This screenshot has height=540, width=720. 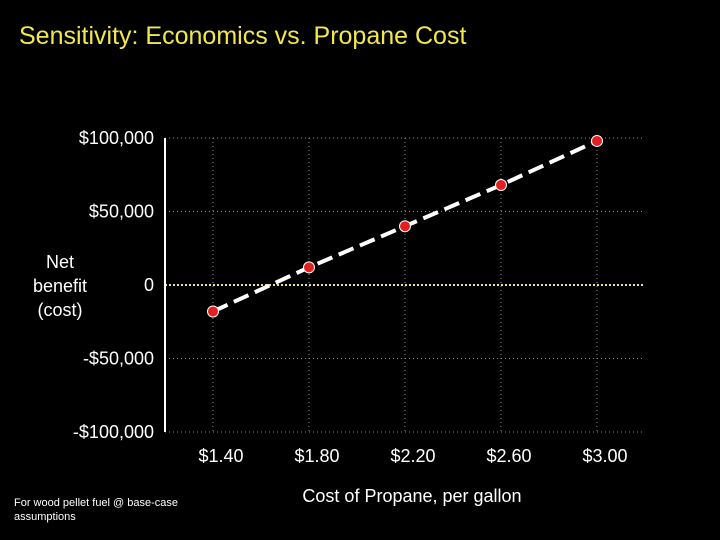 I want to click on chart-title: Sensitivity: Economics vs. Propane Cost, so click(x=243, y=36).